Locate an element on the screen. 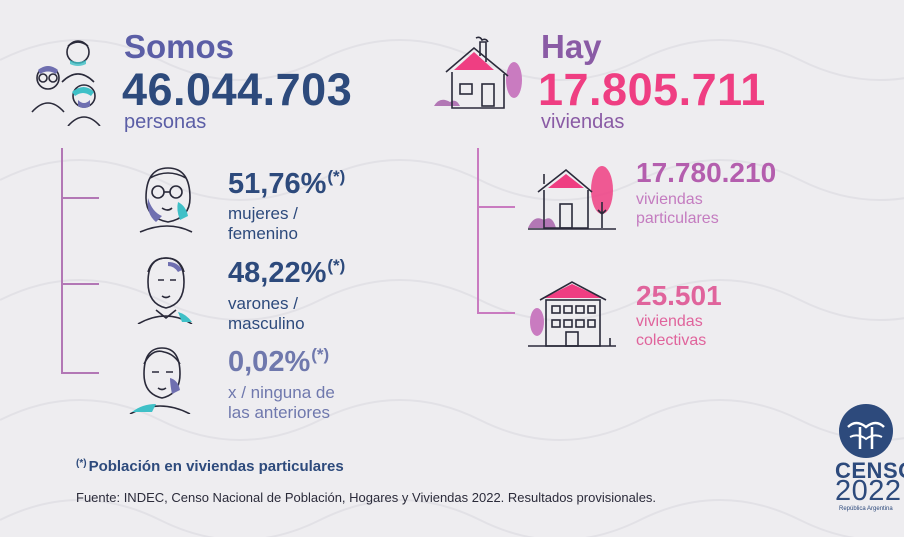  logo-country: República Argentina is located at coordinates (866, 509).